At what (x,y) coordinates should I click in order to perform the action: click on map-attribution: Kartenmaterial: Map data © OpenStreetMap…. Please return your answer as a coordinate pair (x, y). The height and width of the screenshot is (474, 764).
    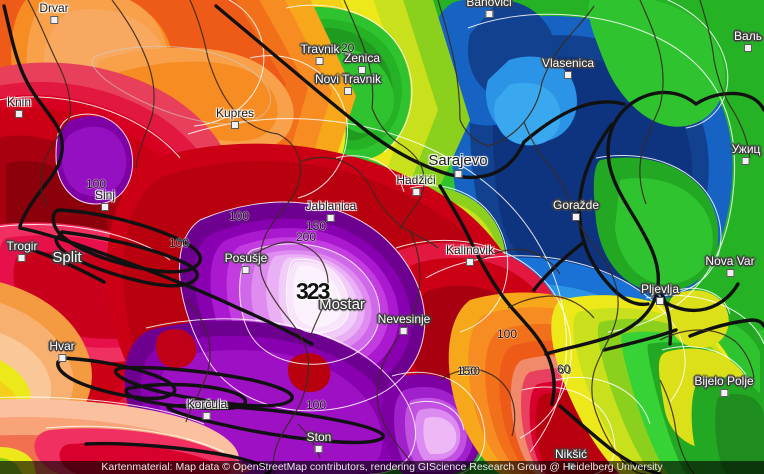
    Looking at the image, I should click on (382, 467).